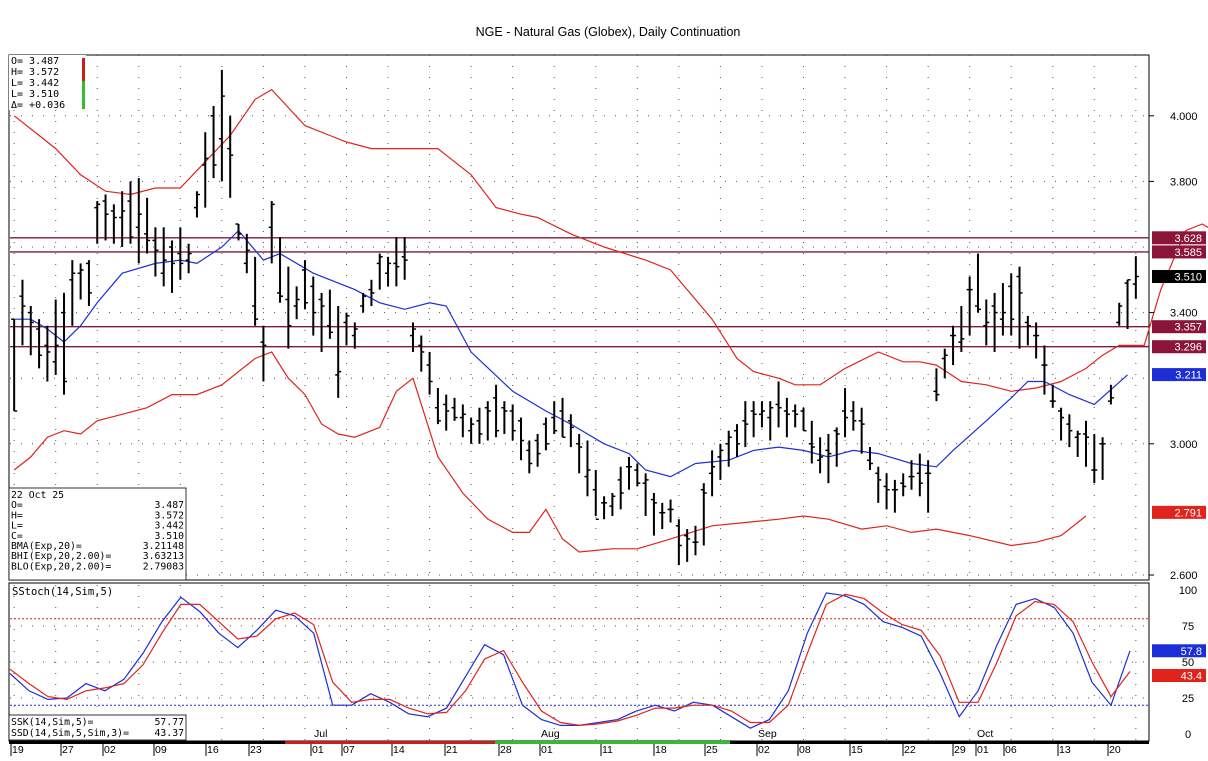 The height and width of the screenshot is (761, 1208). I want to click on x-axis-tick-label: 13, so click(1065, 750).